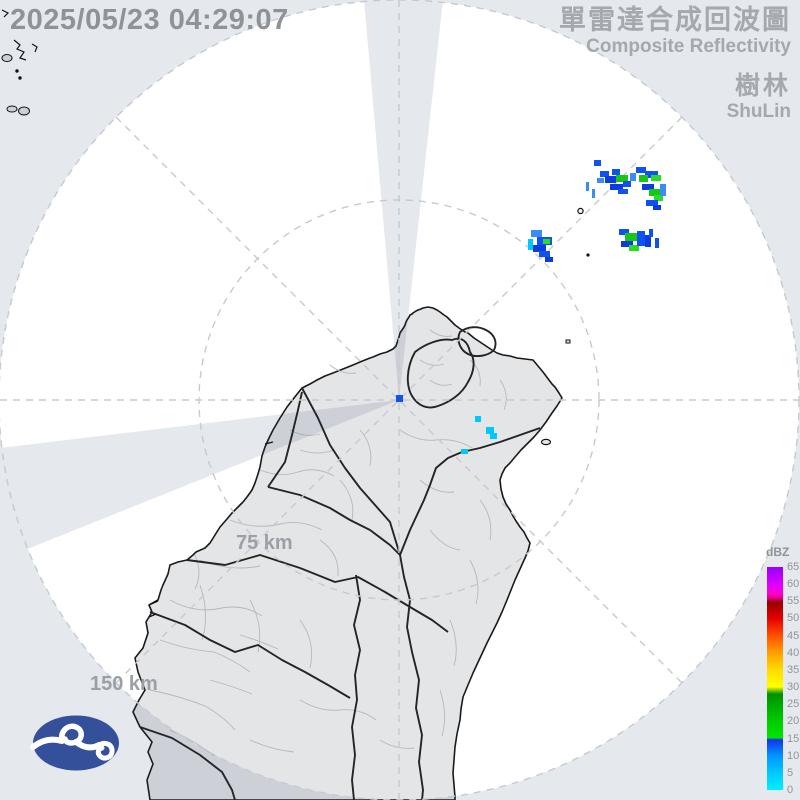 The height and width of the screenshot is (800, 800). Describe the element at coordinates (531, 307) in the screenshot. I see `radar-echoes` at that location.